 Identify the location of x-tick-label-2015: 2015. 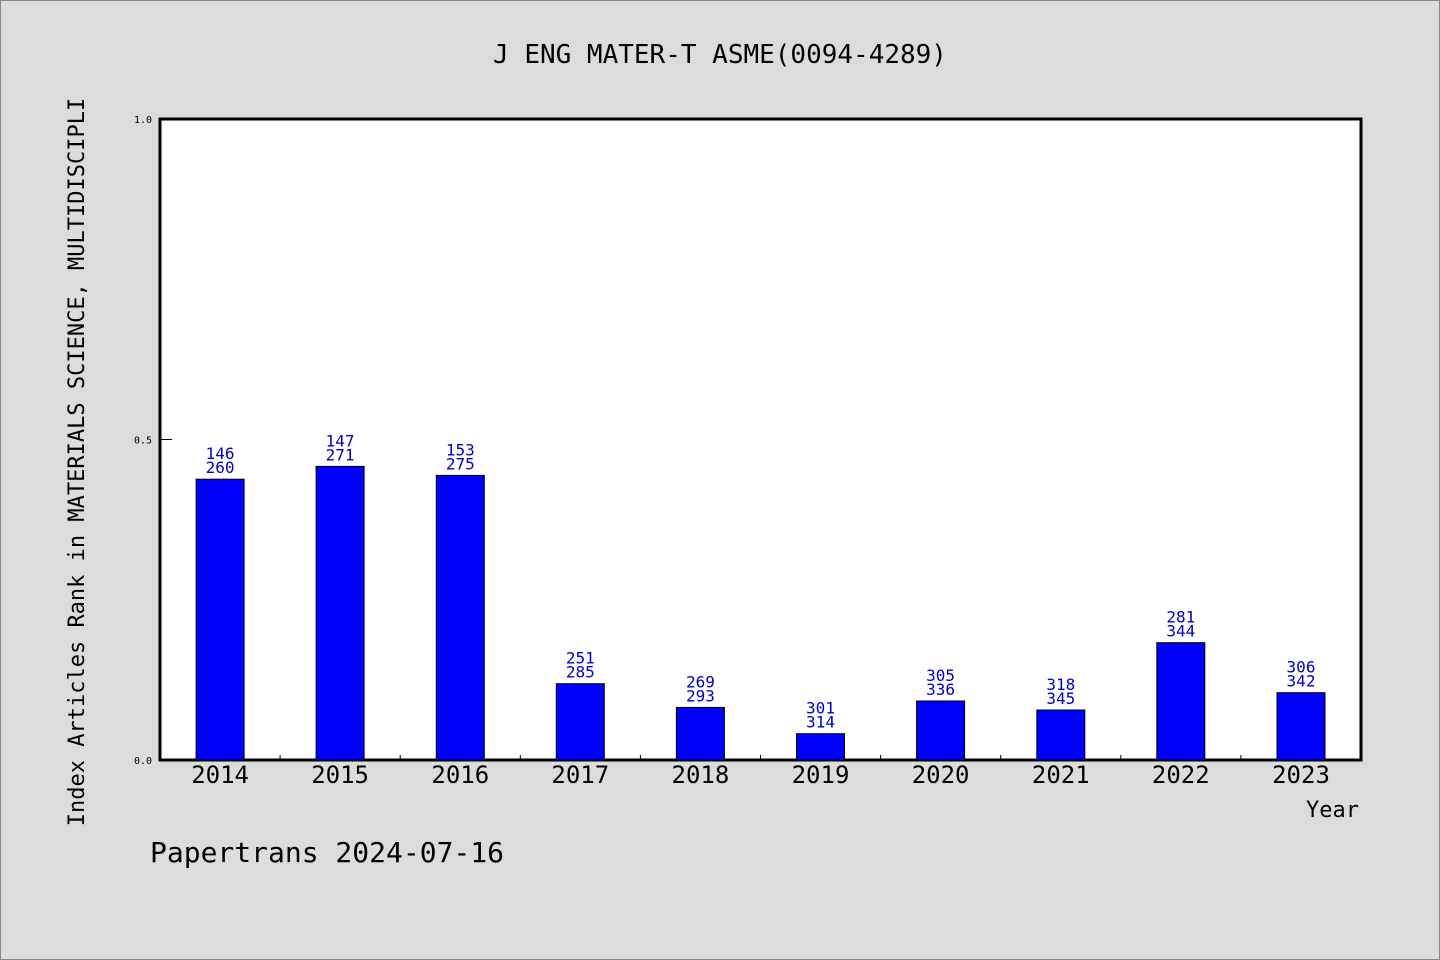
(340, 775).